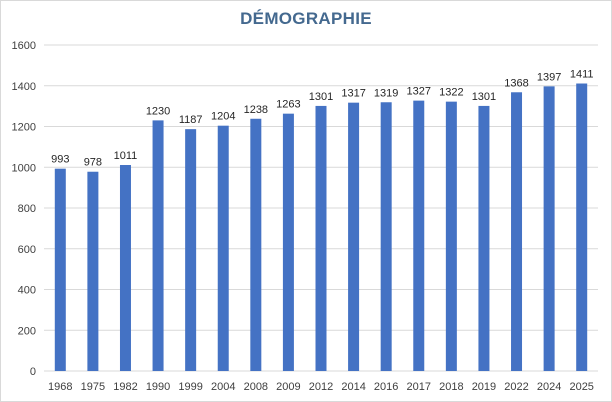 This screenshot has height=402, width=612. Describe the element at coordinates (27, 250) in the screenshot. I see `y-tick-label-3: 600` at that location.